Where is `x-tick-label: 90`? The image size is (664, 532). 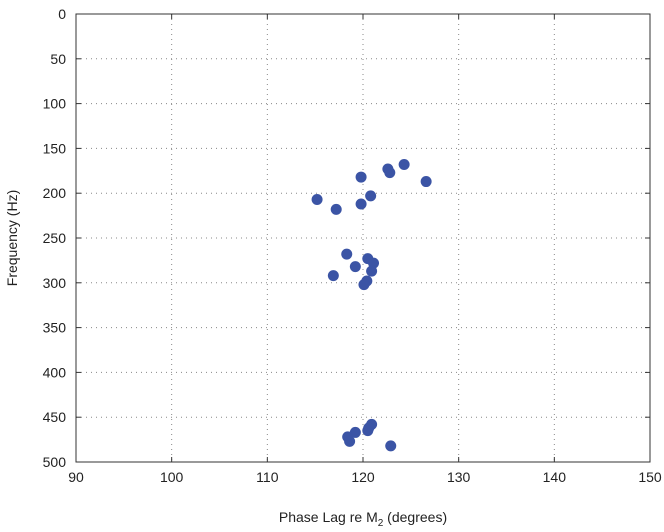 x-tick-label: 90 is located at coordinates (76, 477).